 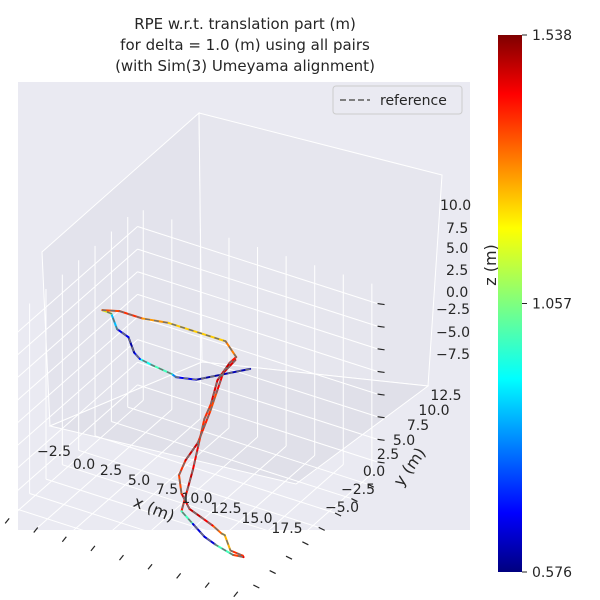 What do you see at coordinates (256, 519) in the screenshot?
I see `x-tick-label: 15.0` at bounding box center [256, 519].